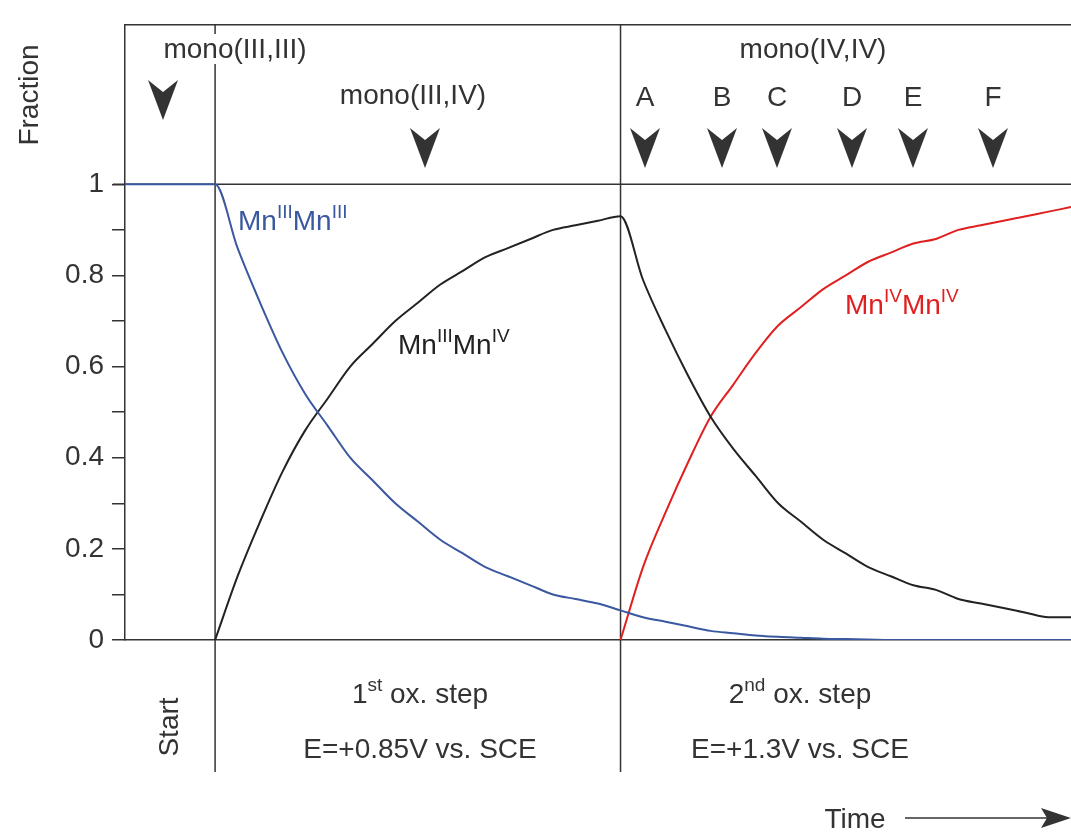 This screenshot has height=832, width=1071. What do you see at coordinates (84, 274) in the screenshot?
I see `y-tick-label: 0.8` at bounding box center [84, 274].